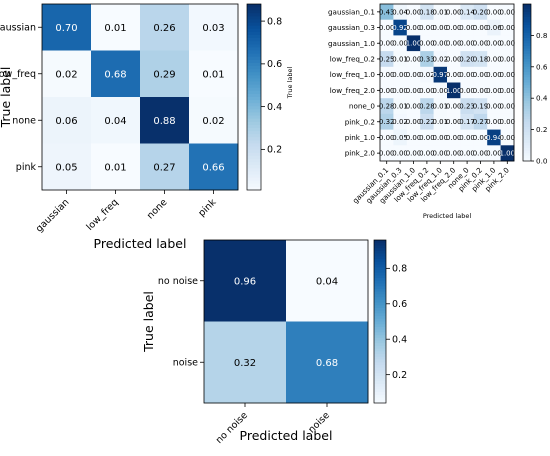 The image size is (550, 456). I want to click on cell-r3-c4, so click(440, 59).